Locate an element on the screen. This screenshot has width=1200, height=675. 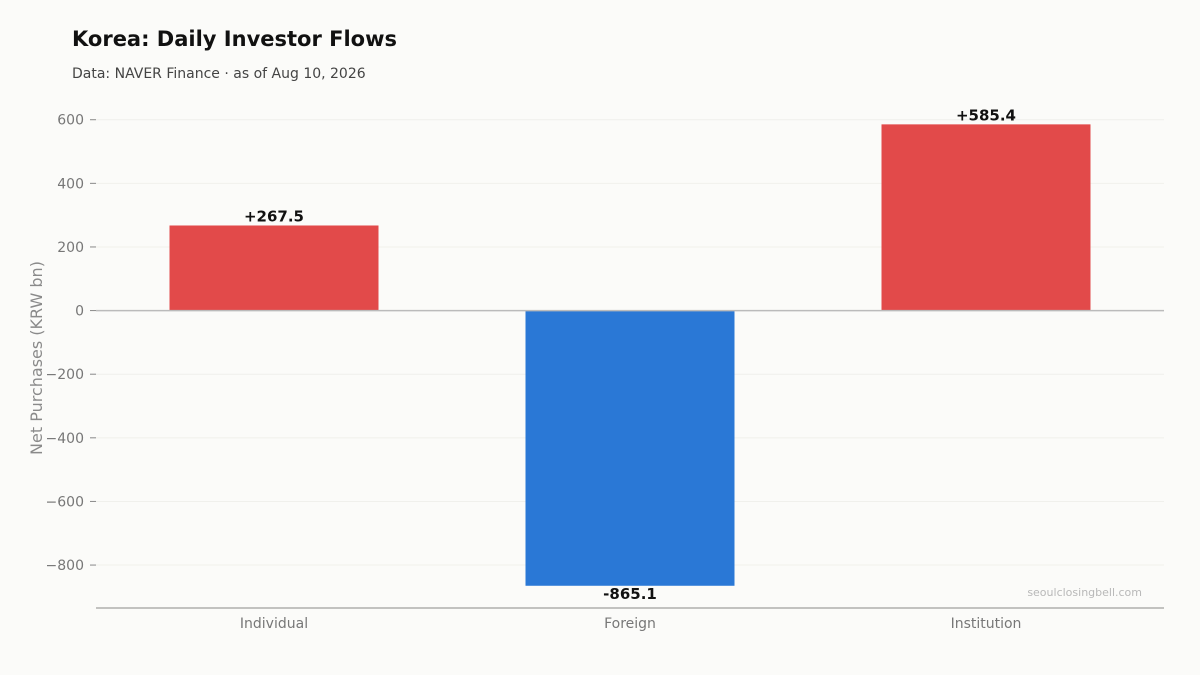
data-label-institution: +585.4 is located at coordinates (986, 115).